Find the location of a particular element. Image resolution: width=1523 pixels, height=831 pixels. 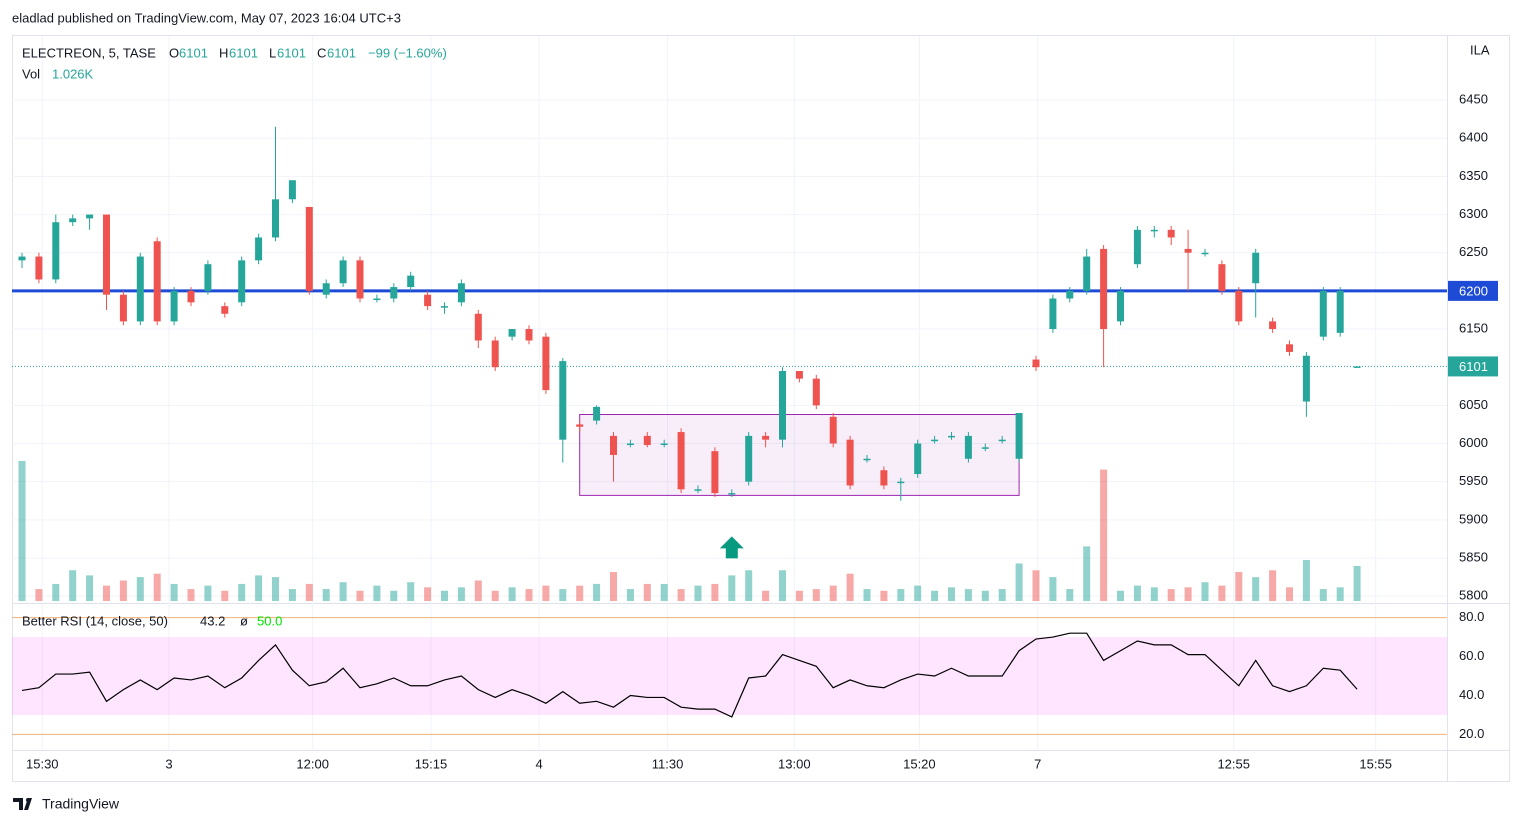

range-box is located at coordinates (799, 455).